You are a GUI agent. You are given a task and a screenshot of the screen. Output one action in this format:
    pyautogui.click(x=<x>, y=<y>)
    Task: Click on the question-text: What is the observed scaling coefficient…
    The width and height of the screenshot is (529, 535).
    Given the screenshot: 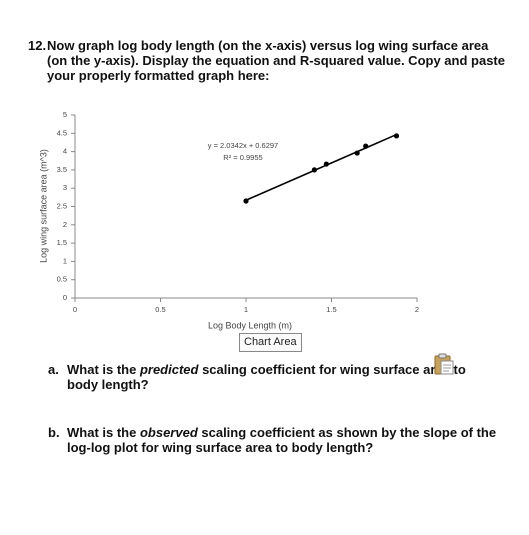 What is the action you would take?
    pyautogui.click(x=282, y=440)
    